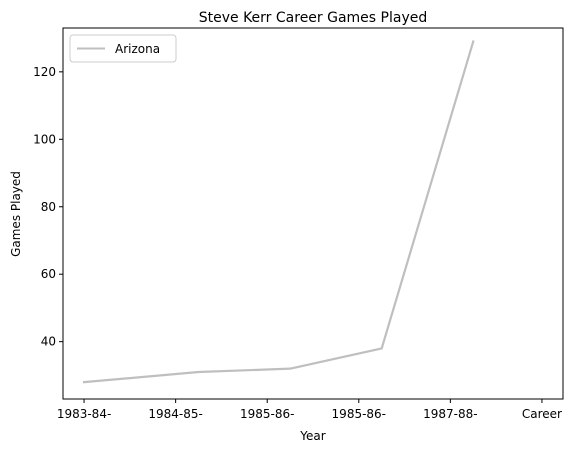  What do you see at coordinates (313, 18) in the screenshot?
I see `chart-title: Steve Kerr Career Games Played` at bounding box center [313, 18].